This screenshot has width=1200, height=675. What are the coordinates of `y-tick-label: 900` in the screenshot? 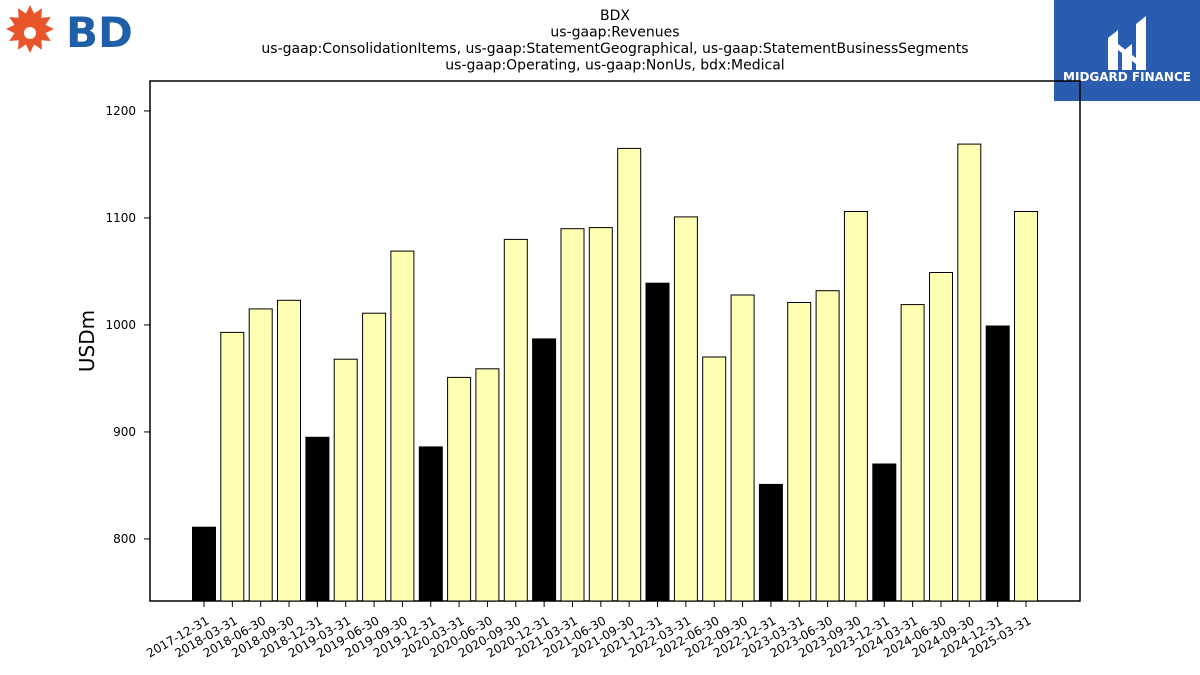 It's located at (124, 432).